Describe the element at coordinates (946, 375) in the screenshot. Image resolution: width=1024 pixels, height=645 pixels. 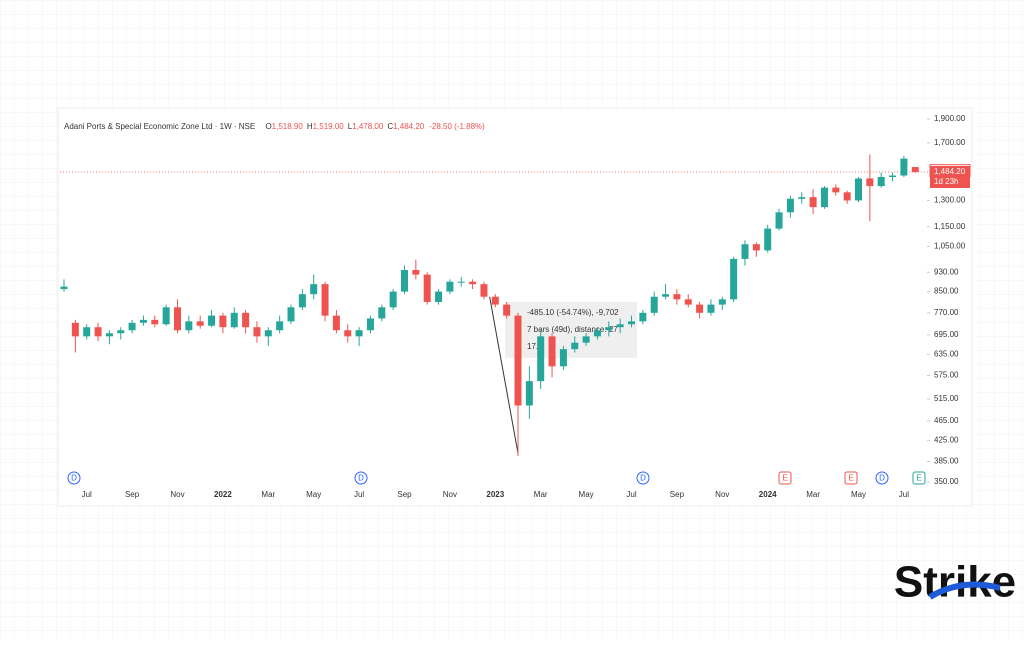
I see `y-tick-label: 575.00` at that location.